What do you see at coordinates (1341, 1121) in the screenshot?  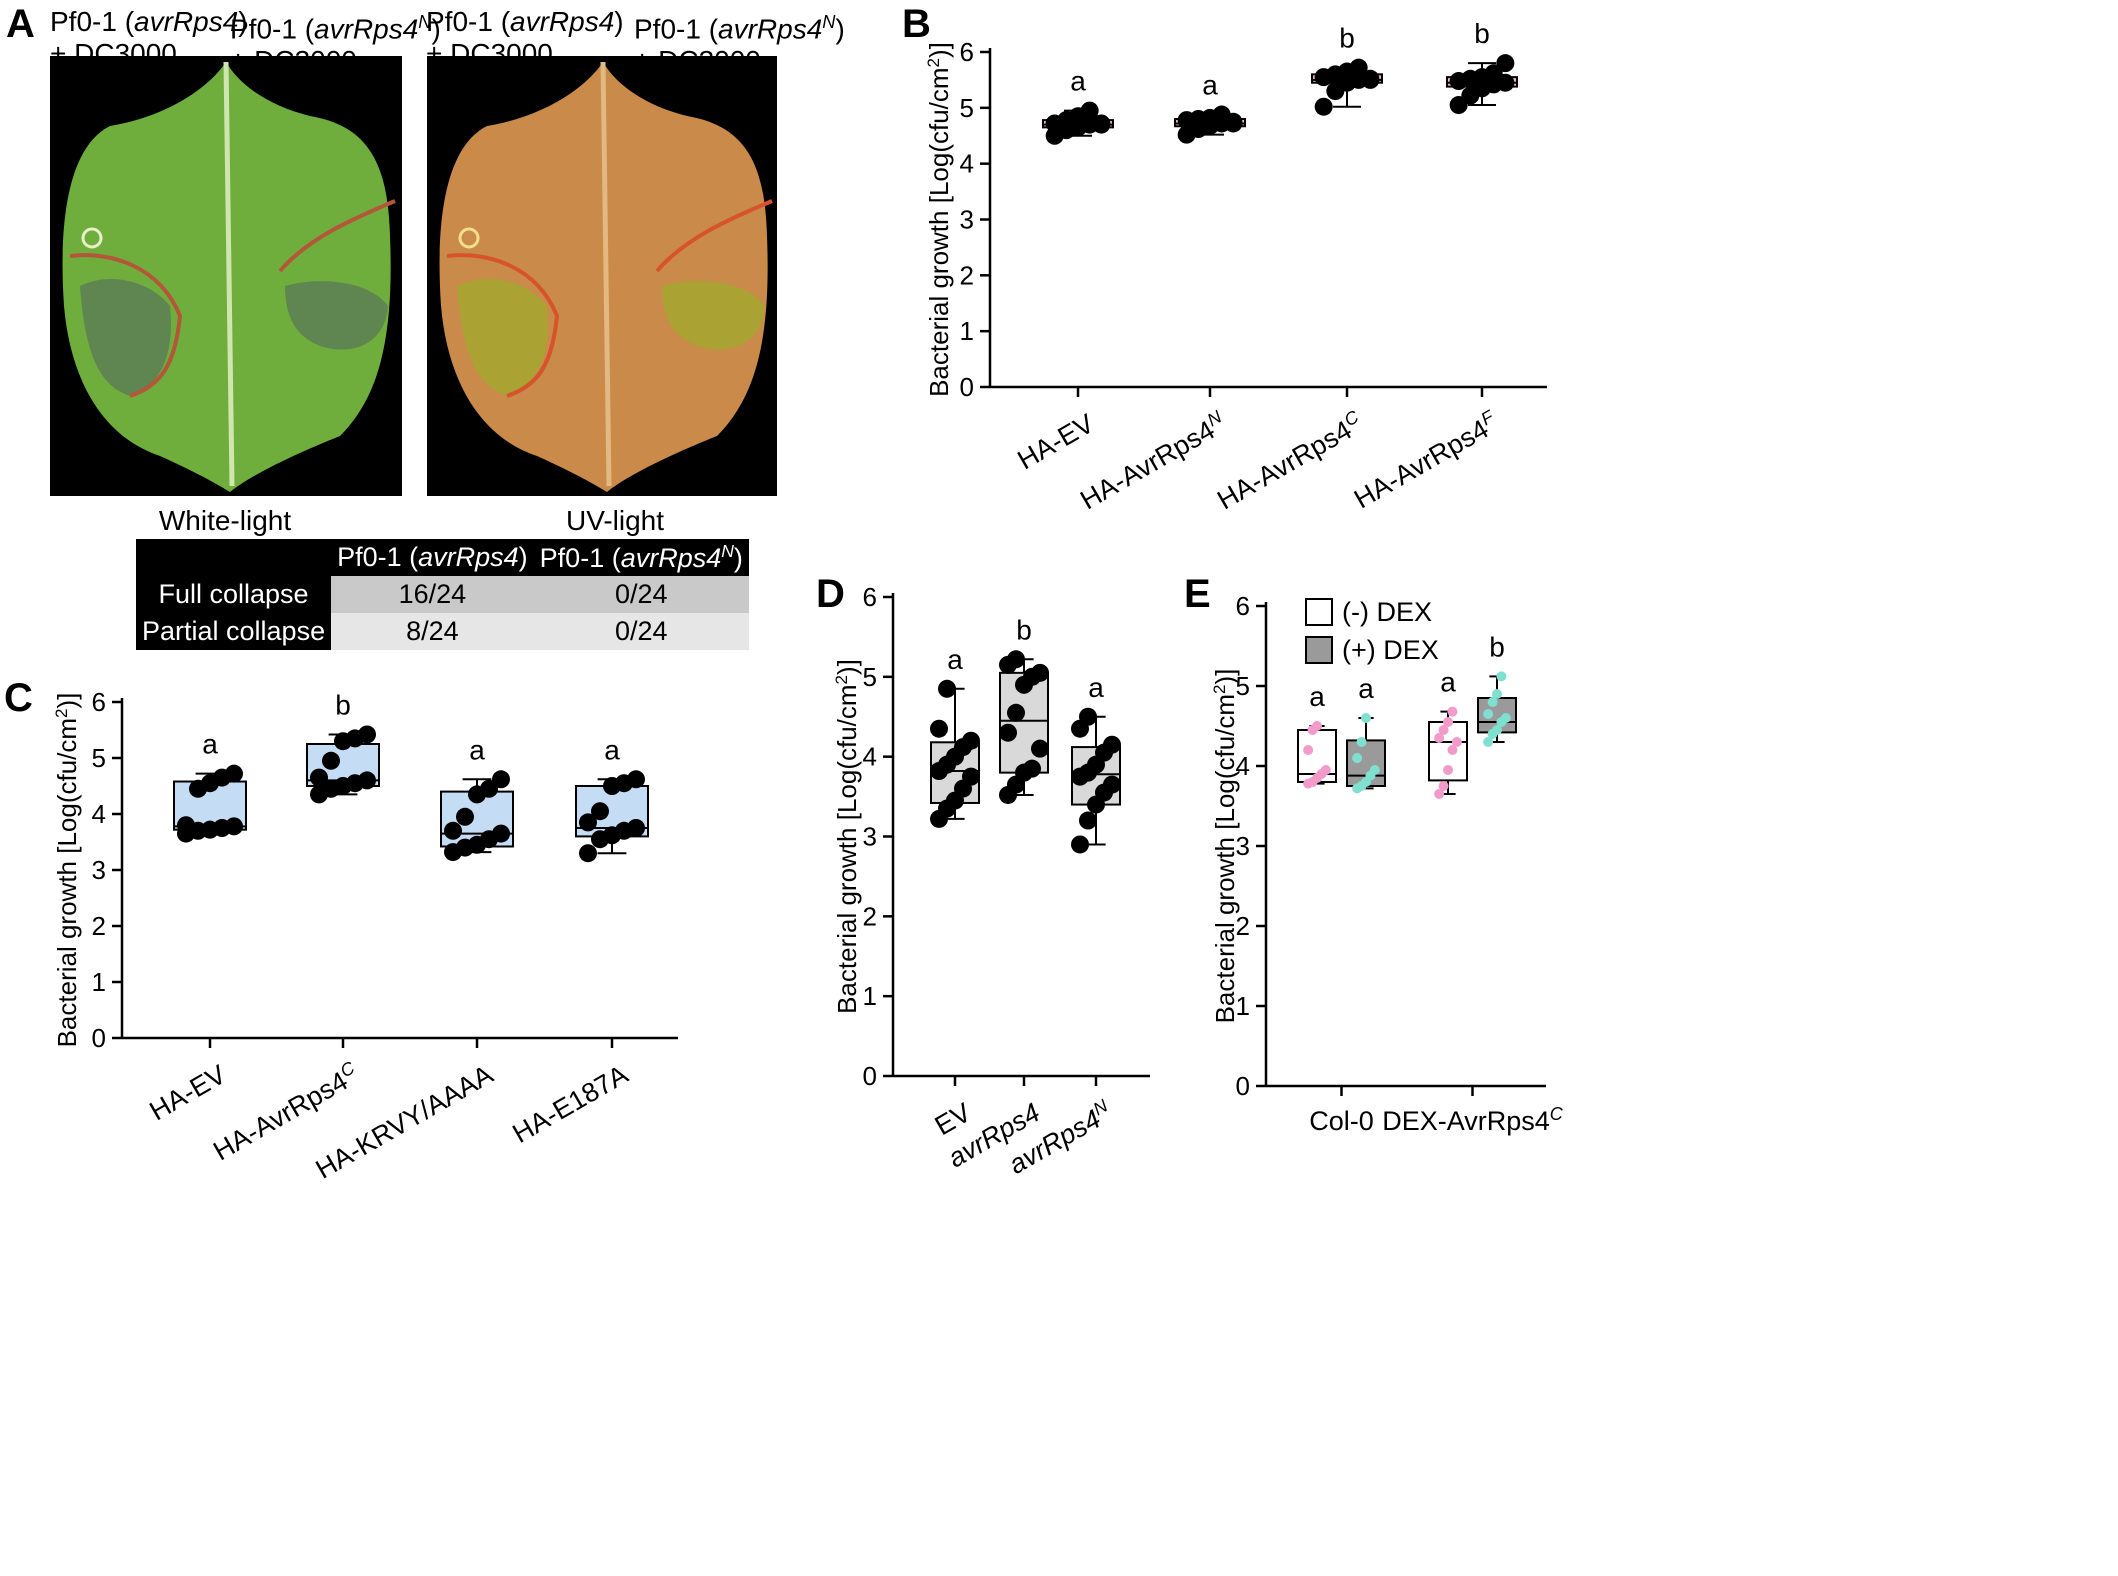 I see `group-label: Col-0` at bounding box center [1341, 1121].